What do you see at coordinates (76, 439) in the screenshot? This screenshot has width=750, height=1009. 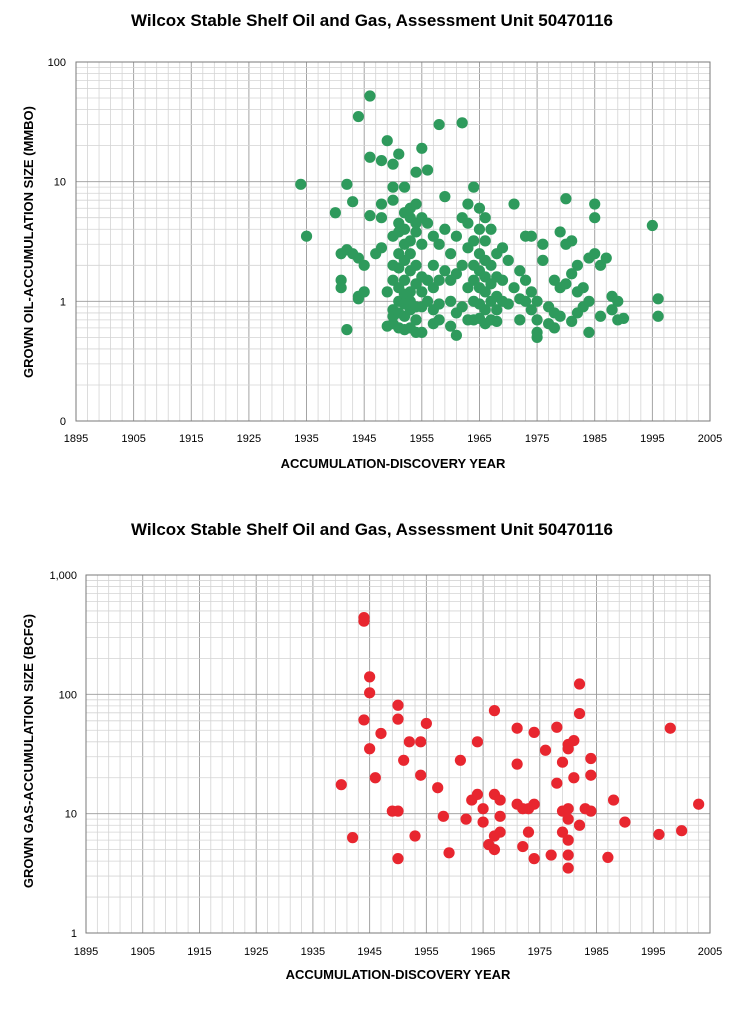 I see `x-tick-label: 1895` at bounding box center [76, 439].